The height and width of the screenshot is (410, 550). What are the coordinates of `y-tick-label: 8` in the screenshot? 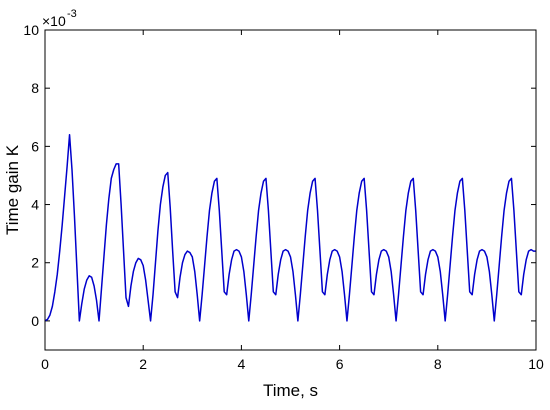 It's located at (35, 88).